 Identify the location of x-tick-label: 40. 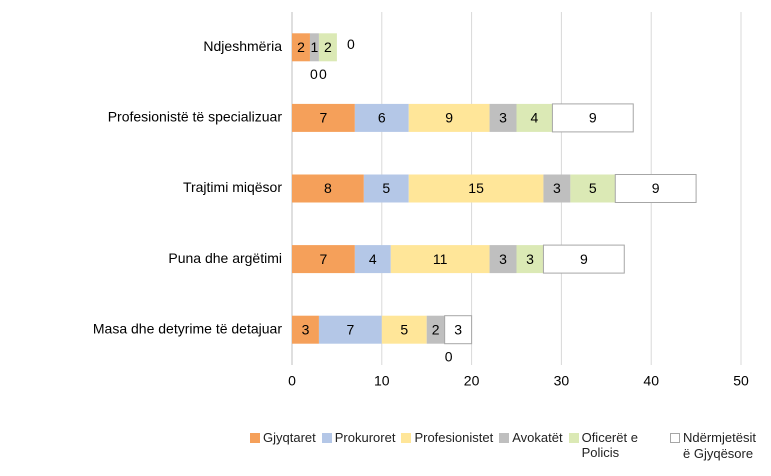
(651, 381).